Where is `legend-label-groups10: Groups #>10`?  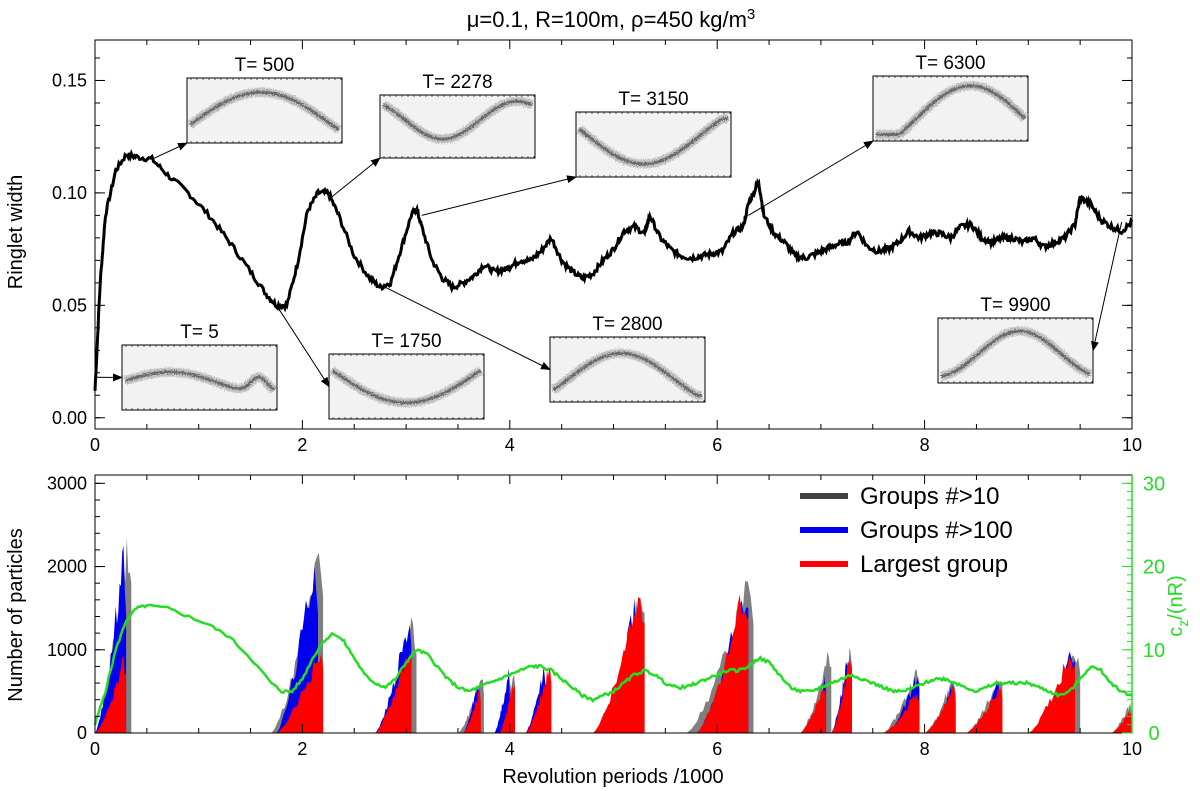 legend-label-groups10: Groups #>10 is located at coordinates (929, 496).